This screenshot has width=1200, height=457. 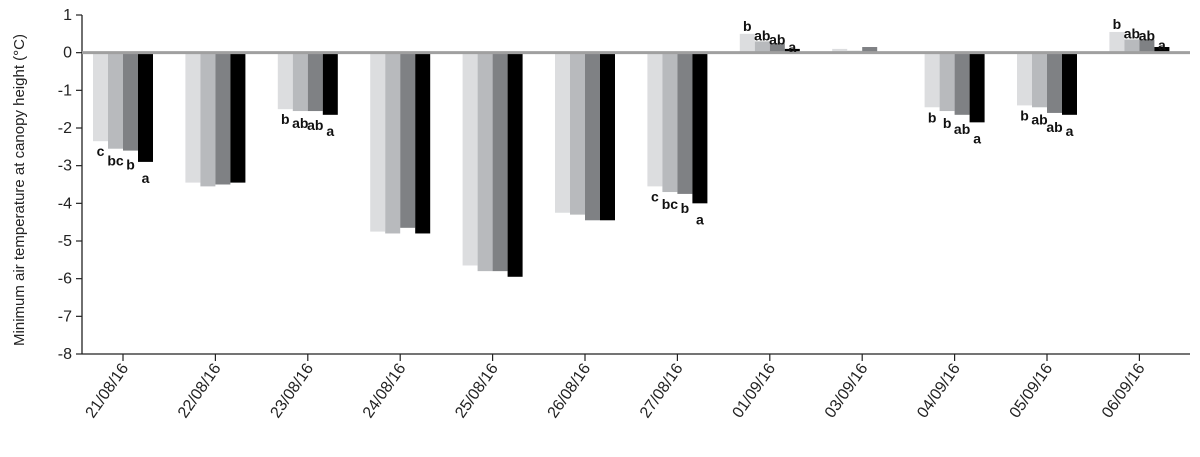 What do you see at coordinates (67, 15) in the screenshot?
I see `y-tick-label: 1` at bounding box center [67, 15].